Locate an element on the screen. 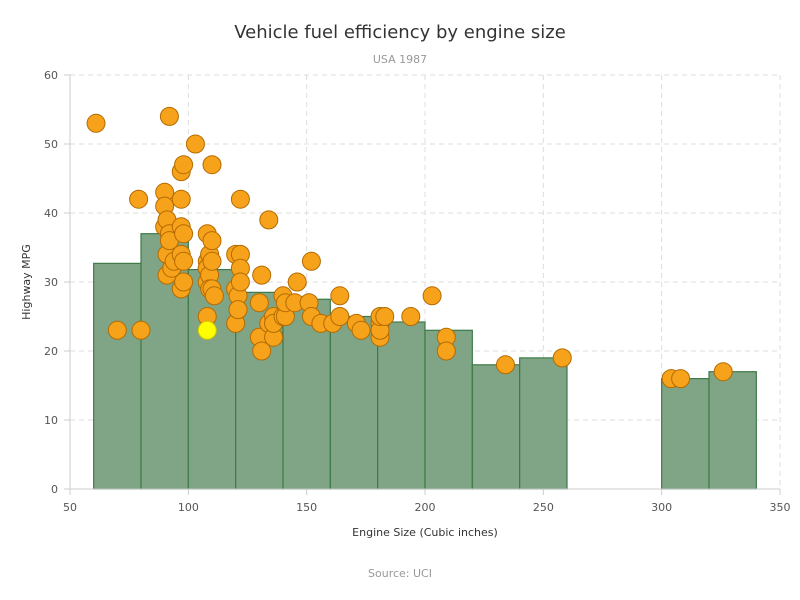 Image resolution: width=800 pixels, height=600 pixels. highlighted-point is located at coordinates (207, 330).